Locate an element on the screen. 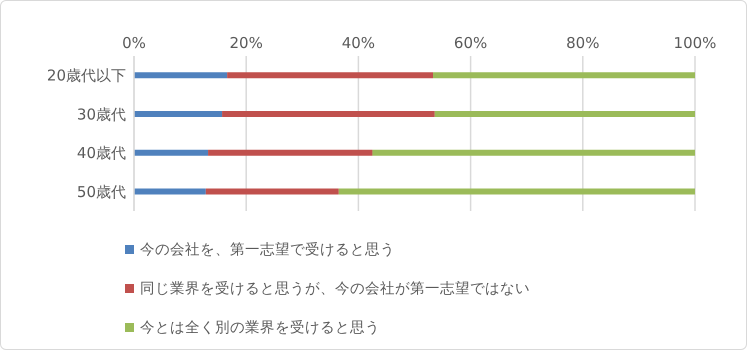 This screenshot has width=747, height=350. x-tick-label: 60% is located at coordinates (471, 43).